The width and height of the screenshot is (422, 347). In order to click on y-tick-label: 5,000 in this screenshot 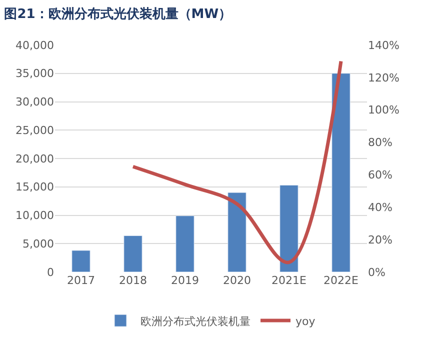, I will do `click(38, 243)`.